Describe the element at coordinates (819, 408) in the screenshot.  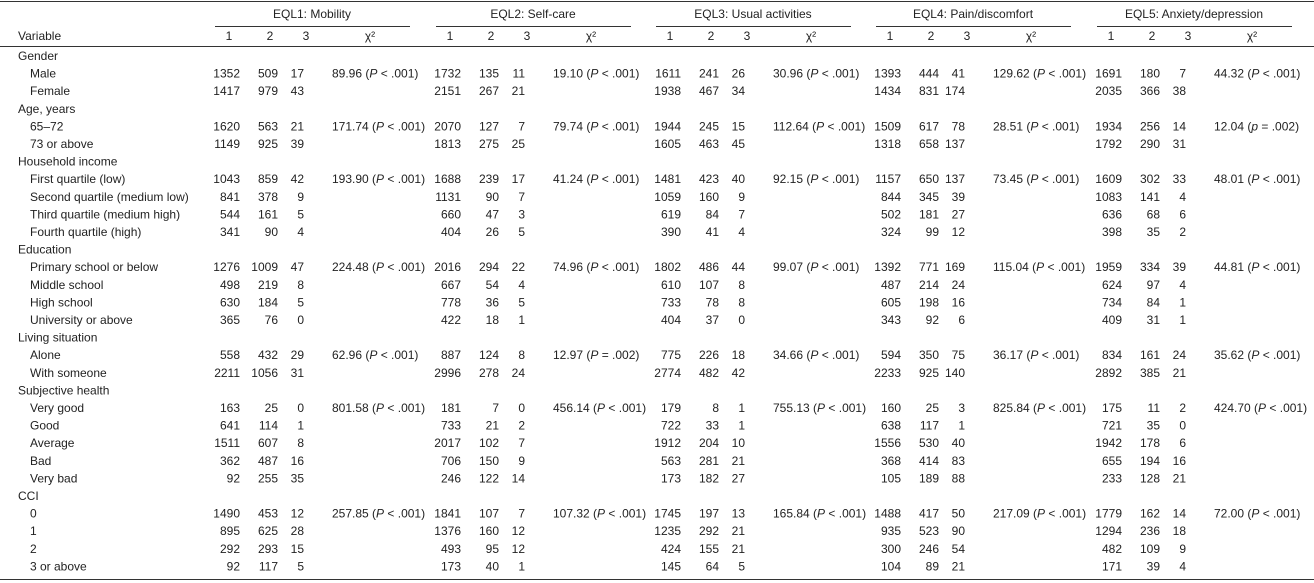
I see `chi-cell: 755.13 (P < .001)` at that location.